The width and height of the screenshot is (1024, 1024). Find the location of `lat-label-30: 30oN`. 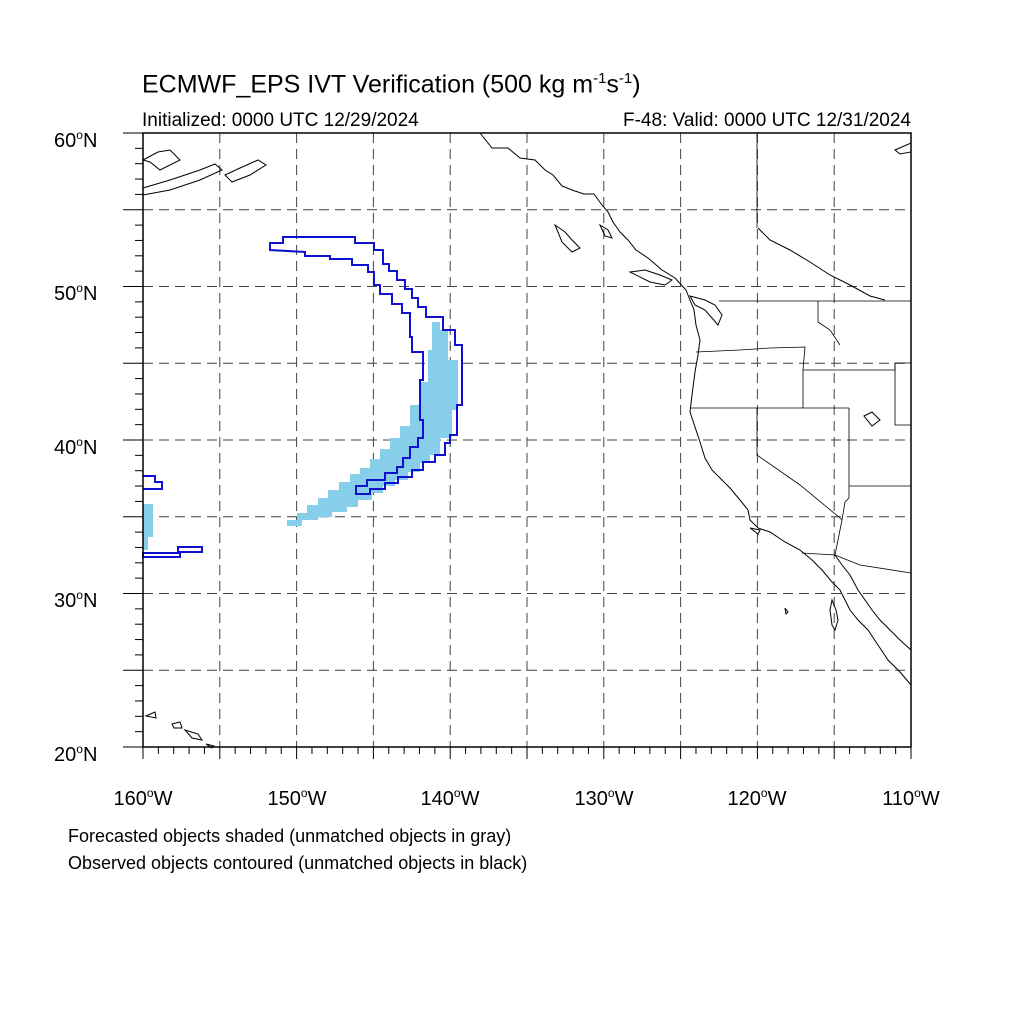

lat-label-30: 30oN is located at coordinates (75, 600).